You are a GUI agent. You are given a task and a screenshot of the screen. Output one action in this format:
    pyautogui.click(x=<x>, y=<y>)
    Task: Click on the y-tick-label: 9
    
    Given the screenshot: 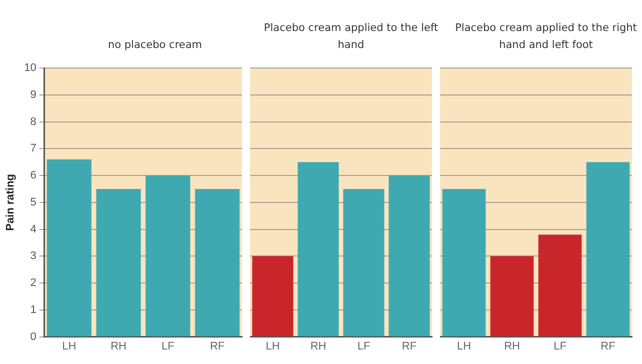 What is the action you would take?
    pyautogui.click(x=33, y=94)
    